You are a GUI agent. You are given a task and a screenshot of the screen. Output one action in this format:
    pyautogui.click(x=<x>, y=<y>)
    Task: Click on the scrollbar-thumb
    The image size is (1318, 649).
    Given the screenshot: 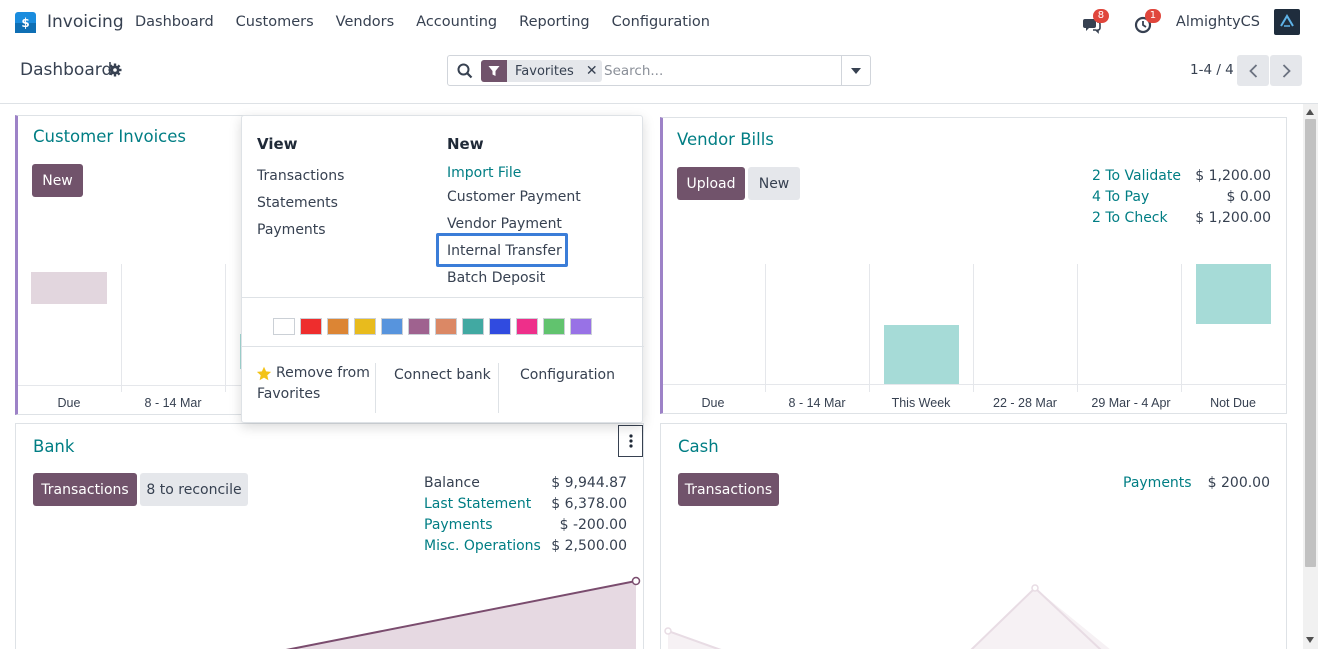 What is the action you would take?
    pyautogui.click(x=1310, y=343)
    